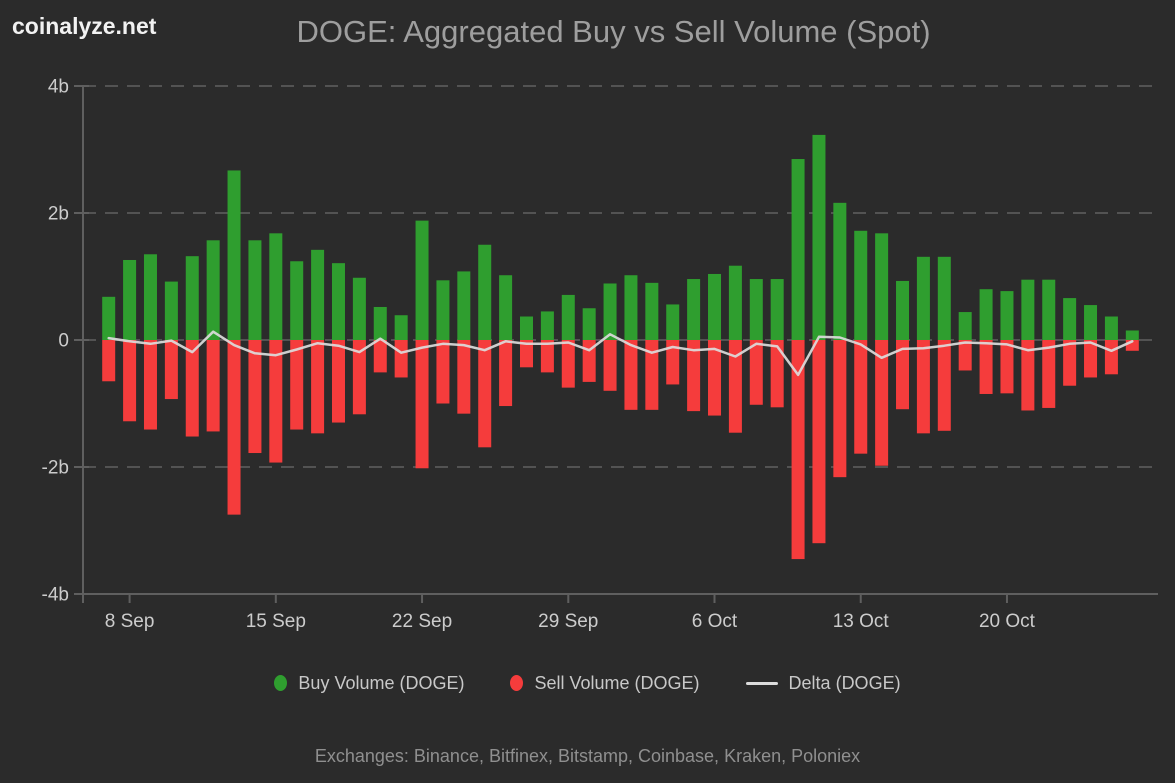 The image size is (1175, 783). What do you see at coordinates (84, 26) in the screenshot?
I see `coinalyze-logo: coinalyze.net` at bounding box center [84, 26].